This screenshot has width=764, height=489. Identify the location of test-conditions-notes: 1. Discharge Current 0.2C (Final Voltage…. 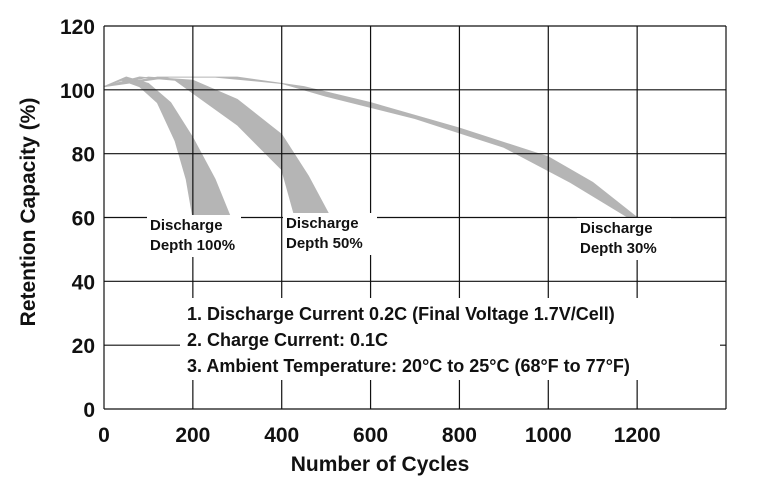
(408, 340).